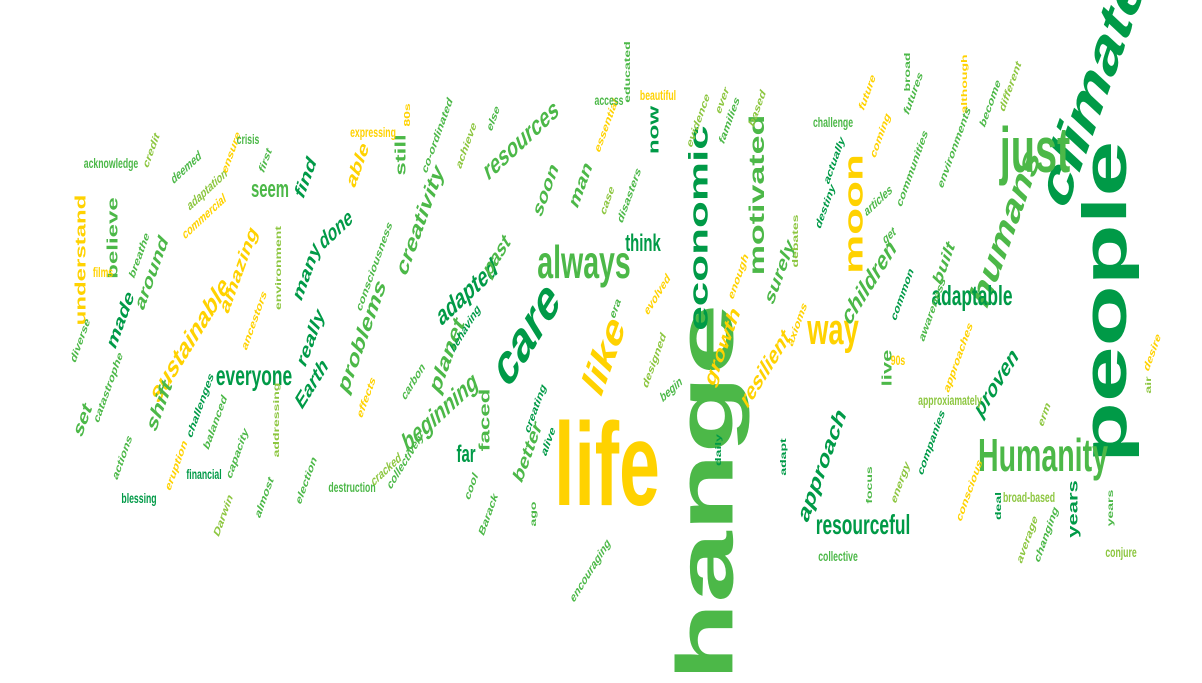 This screenshot has height=683, width=1202. Describe the element at coordinates (407, 115) in the screenshot. I see `word: 80s` at that location.